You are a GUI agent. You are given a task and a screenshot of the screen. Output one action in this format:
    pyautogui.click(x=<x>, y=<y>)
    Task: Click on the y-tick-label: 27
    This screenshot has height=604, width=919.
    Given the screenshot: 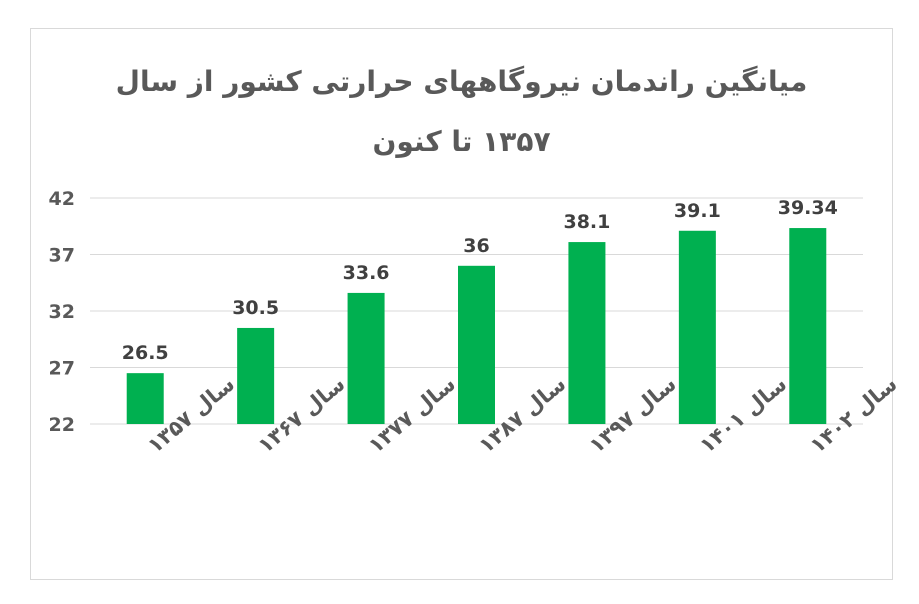 What is the action you would take?
    pyautogui.click(x=62, y=369)
    